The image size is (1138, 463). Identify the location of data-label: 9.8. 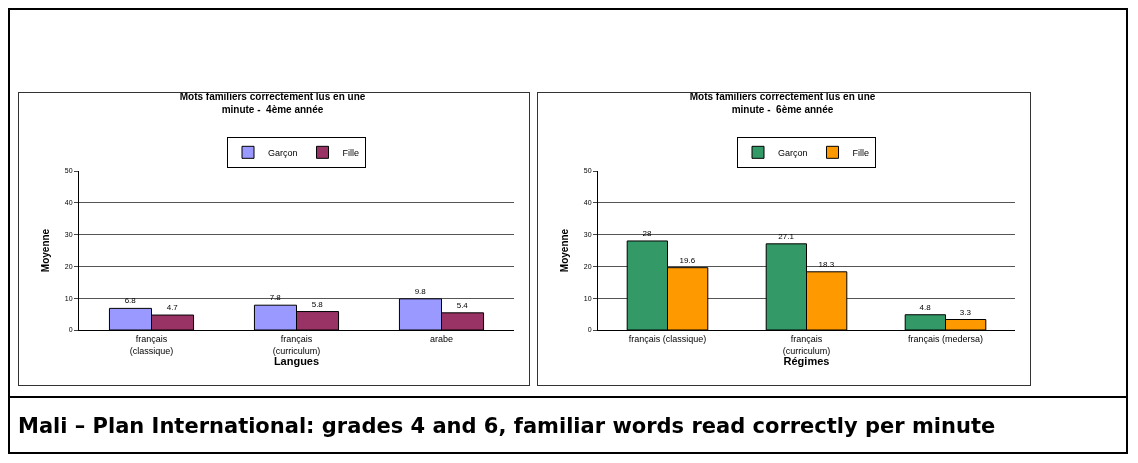
(420, 291).